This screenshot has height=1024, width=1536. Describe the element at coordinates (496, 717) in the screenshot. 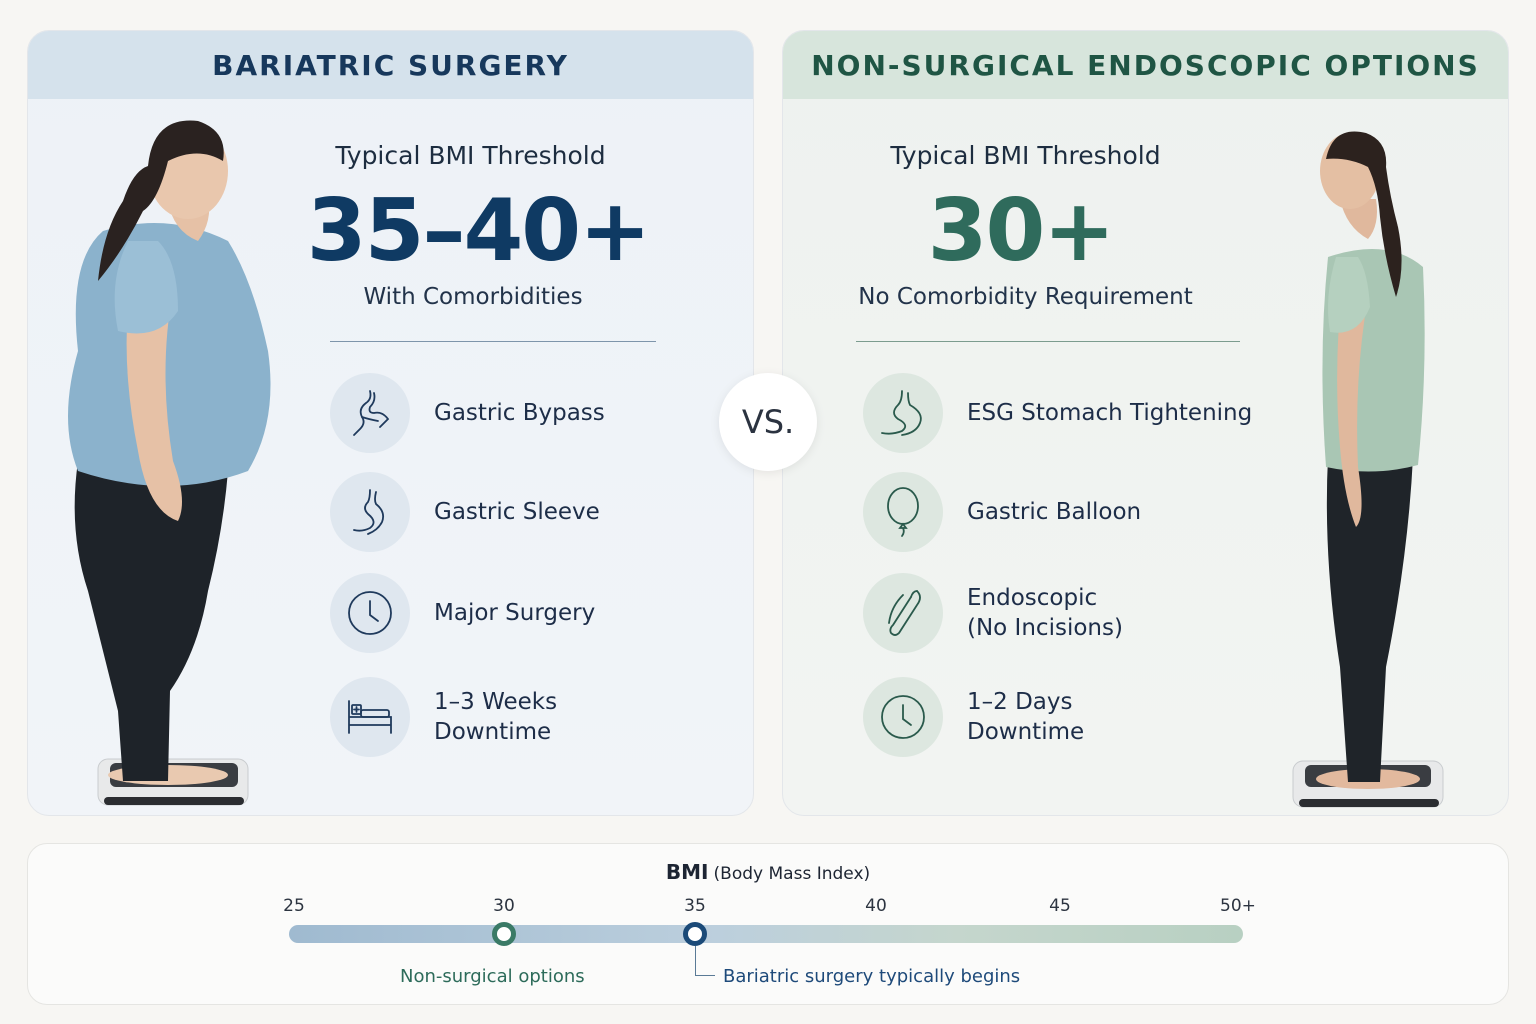

I see `left-item-label: 1–3 Weeks Downtime` at that location.